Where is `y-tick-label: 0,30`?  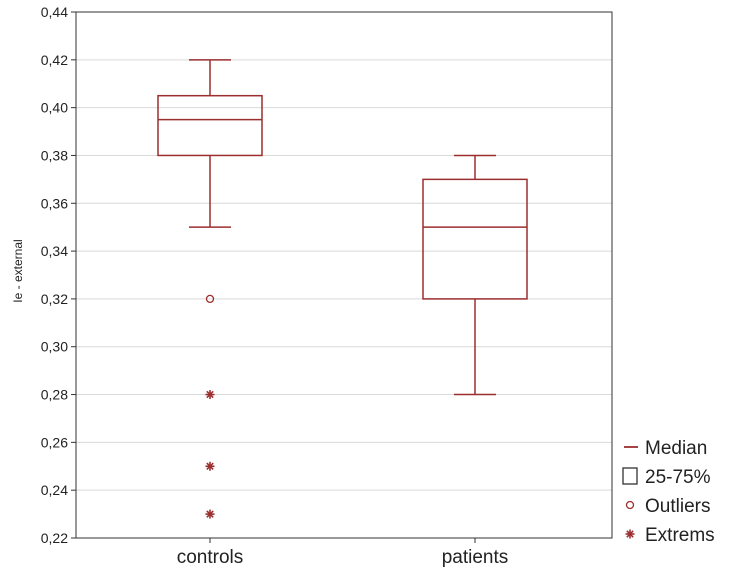
y-tick-label: 0,30 is located at coordinates (54, 347).